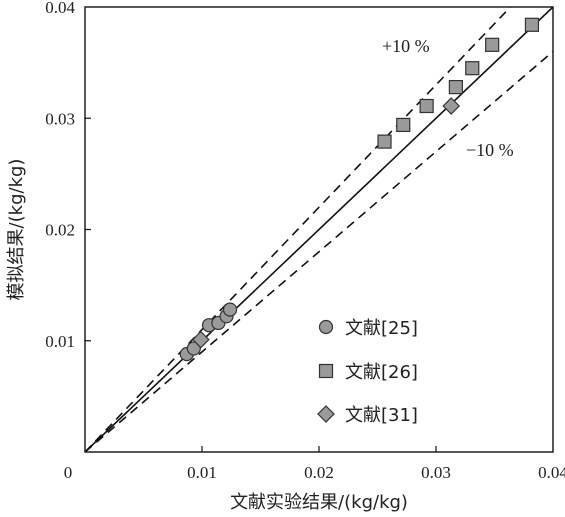 This screenshot has width=565, height=517. Describe the element at coordinates (60, 341) in the screenshot. I see `y-tick-label: 0.01` at that location.